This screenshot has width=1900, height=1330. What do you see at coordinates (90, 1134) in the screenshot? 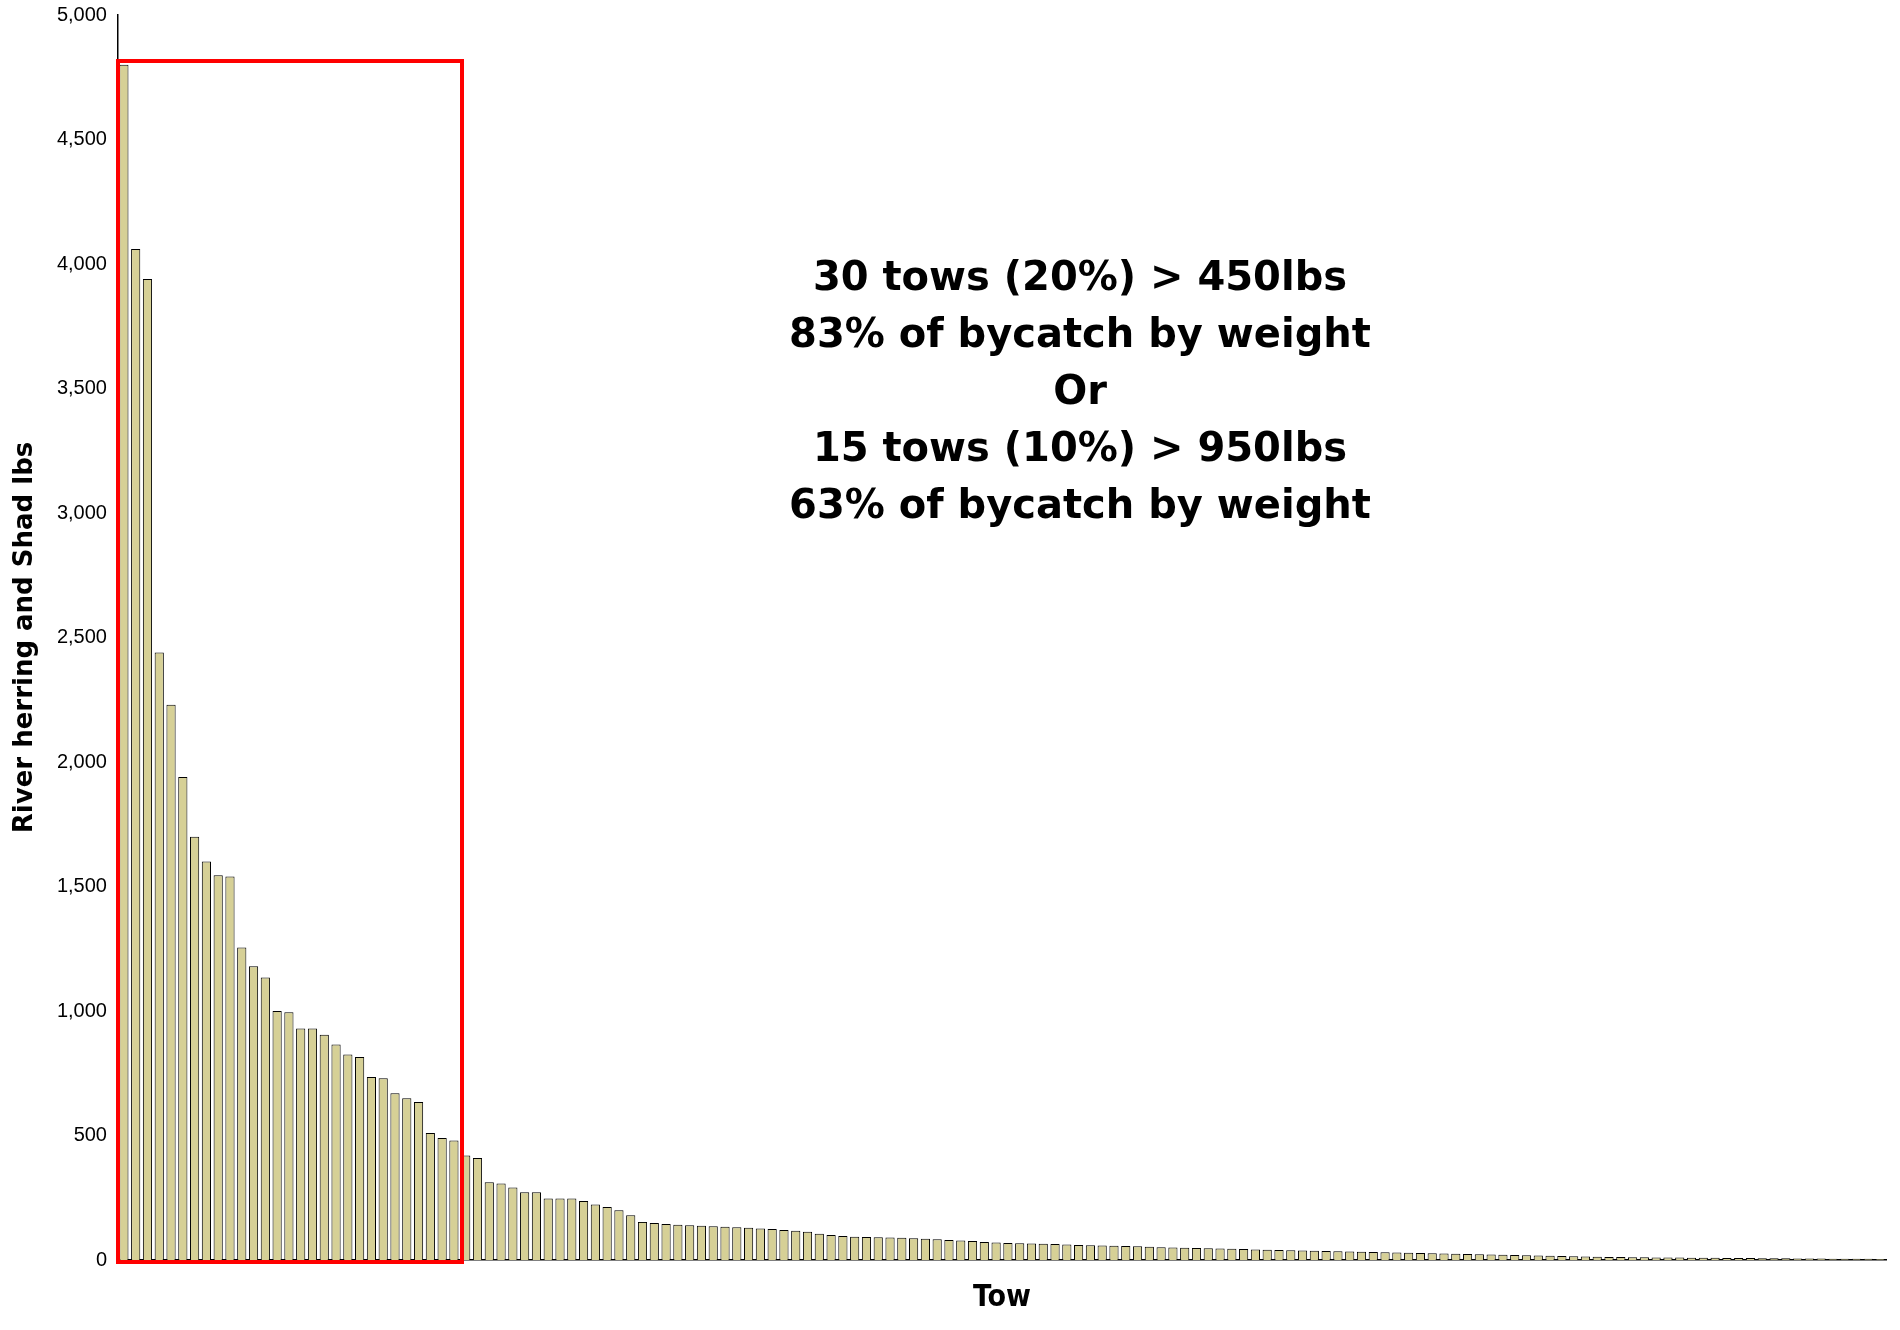
I see `y-tick-label: 500` at bounding box center [90, 1134].